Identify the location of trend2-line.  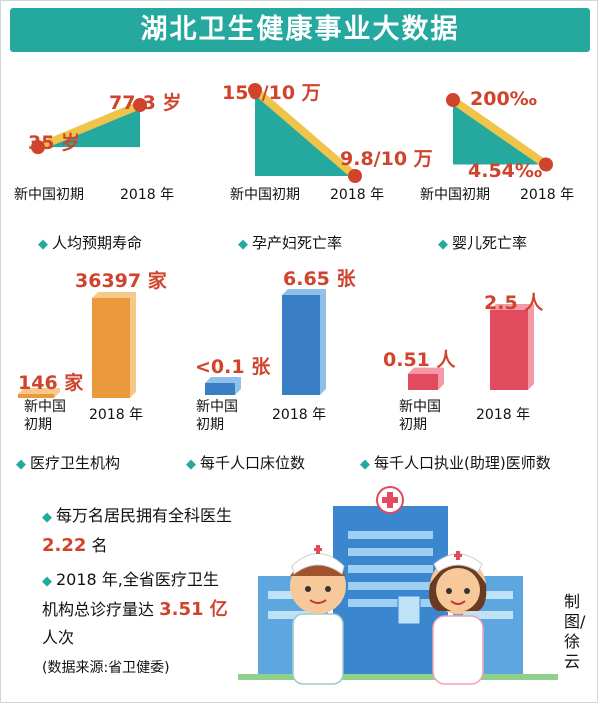
(305, 133).